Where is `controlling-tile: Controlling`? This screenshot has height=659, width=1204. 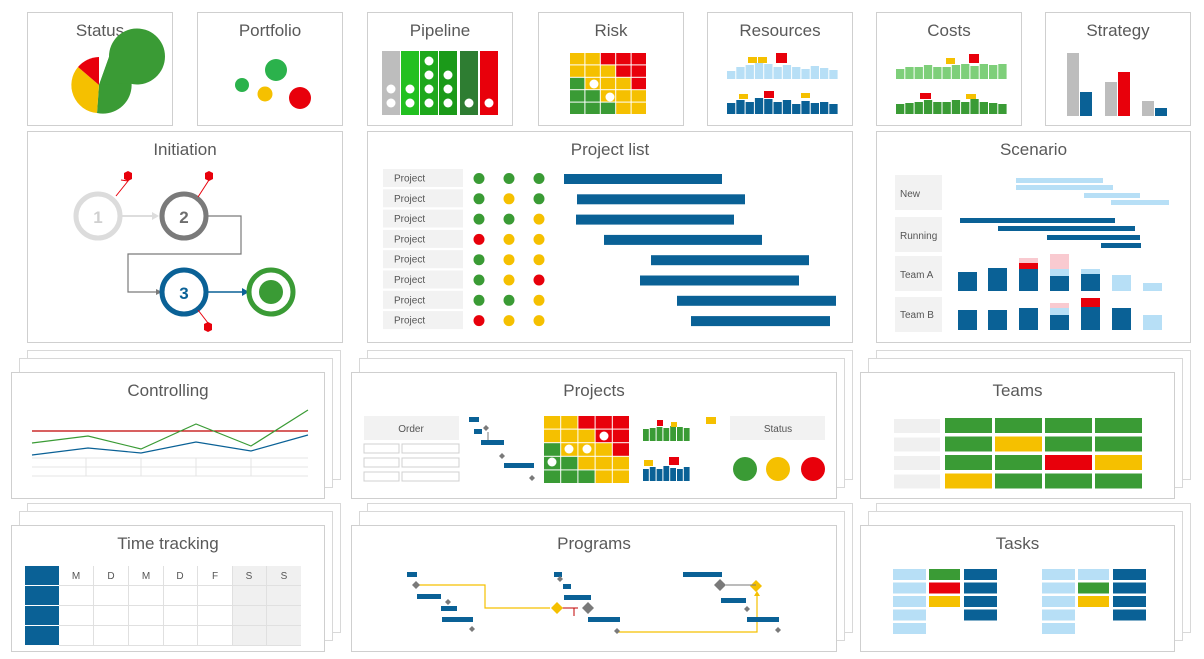 controlling-tile: Controlling is located at coordinates (168, 435).